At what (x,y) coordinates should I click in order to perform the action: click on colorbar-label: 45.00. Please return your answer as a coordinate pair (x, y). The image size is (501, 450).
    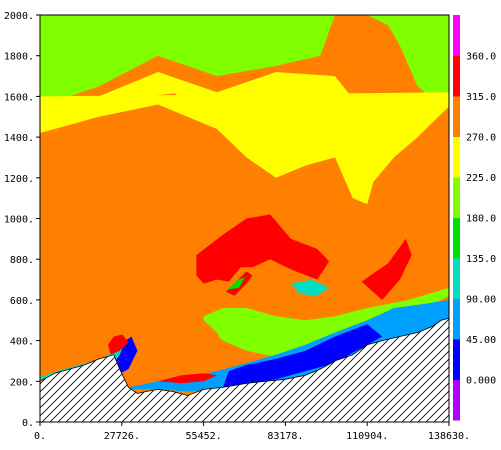
    Looking at the image, I should click on (481, 340).